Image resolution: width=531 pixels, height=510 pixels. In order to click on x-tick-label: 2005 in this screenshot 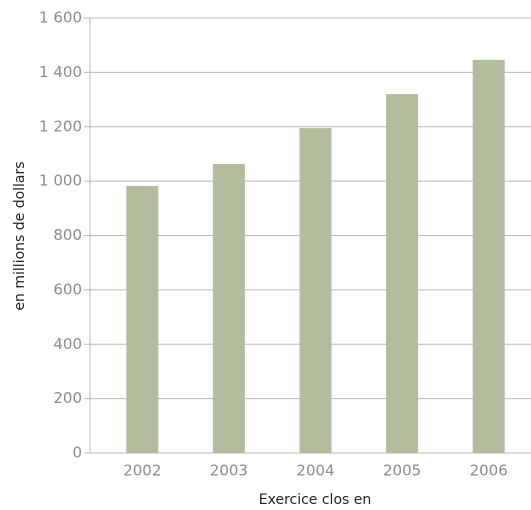, I will do `click(402, 471)`.